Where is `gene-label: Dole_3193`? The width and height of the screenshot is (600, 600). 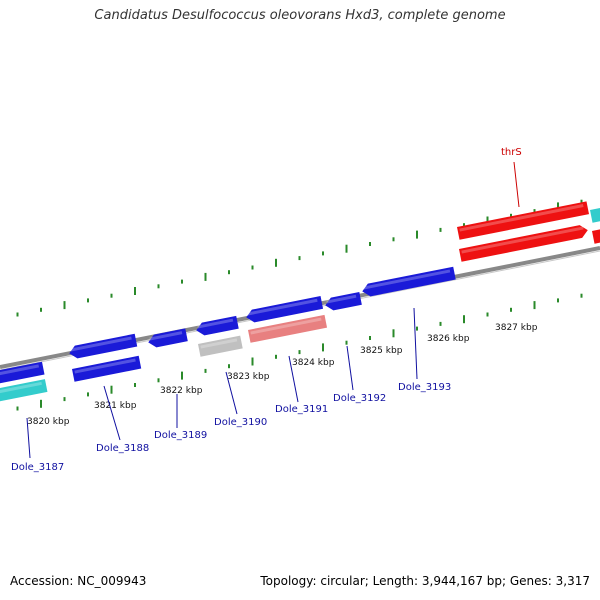
gene-label: Dole_3193 is located at coordinates (424, 387).